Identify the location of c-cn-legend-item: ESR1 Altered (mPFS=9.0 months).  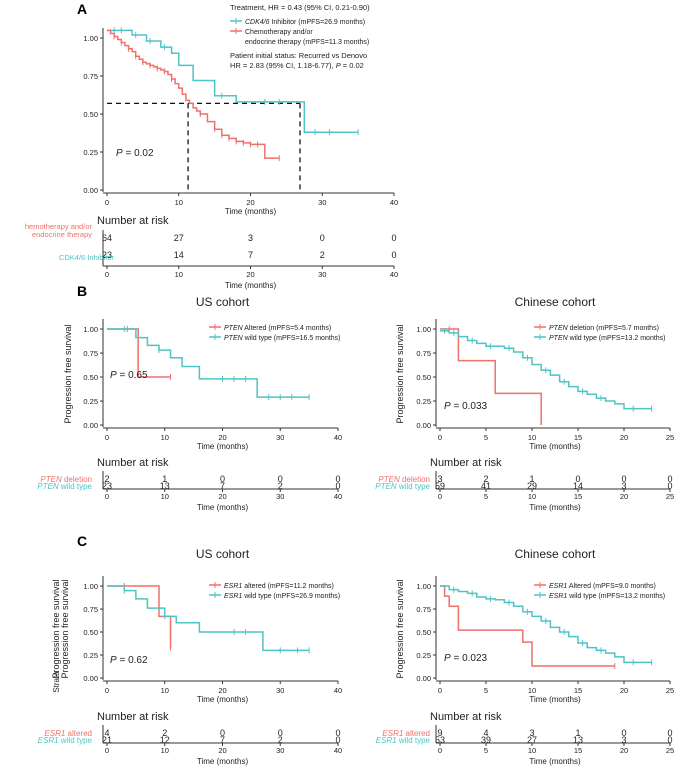
(602, 586).